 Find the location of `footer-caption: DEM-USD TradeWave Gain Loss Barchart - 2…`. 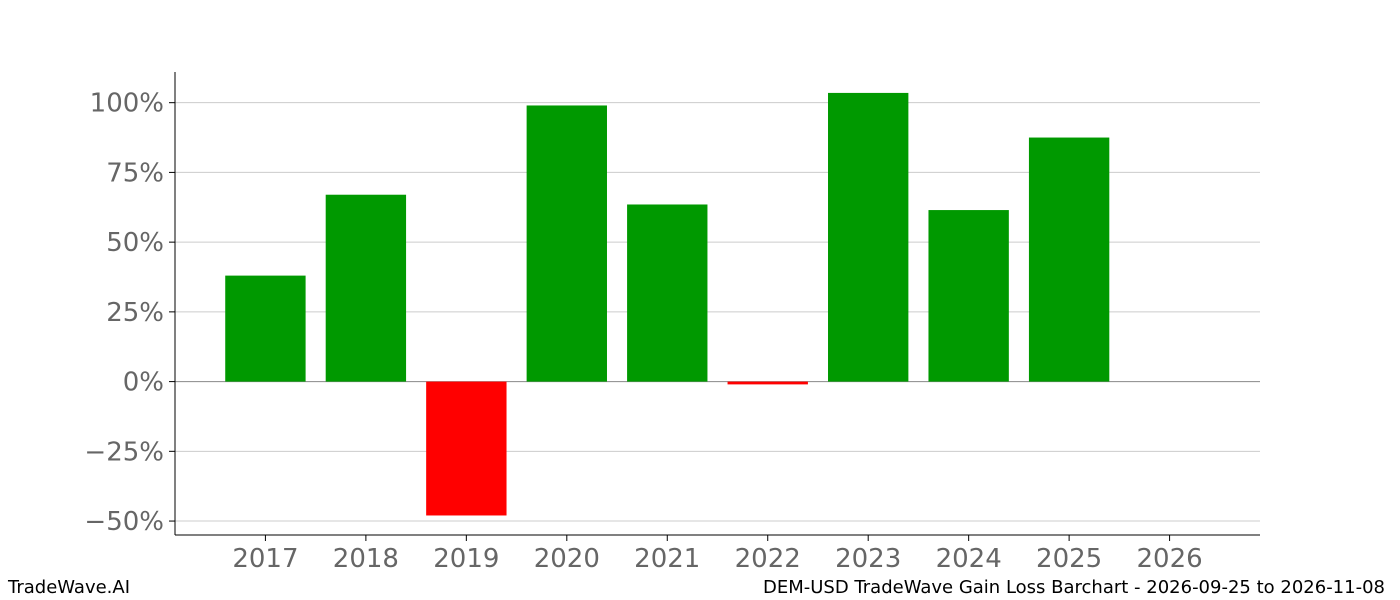

footer-caption: DEM-USD TradeWave Gain Loss Barchart - 2… is located at coordinates (1073, 587).